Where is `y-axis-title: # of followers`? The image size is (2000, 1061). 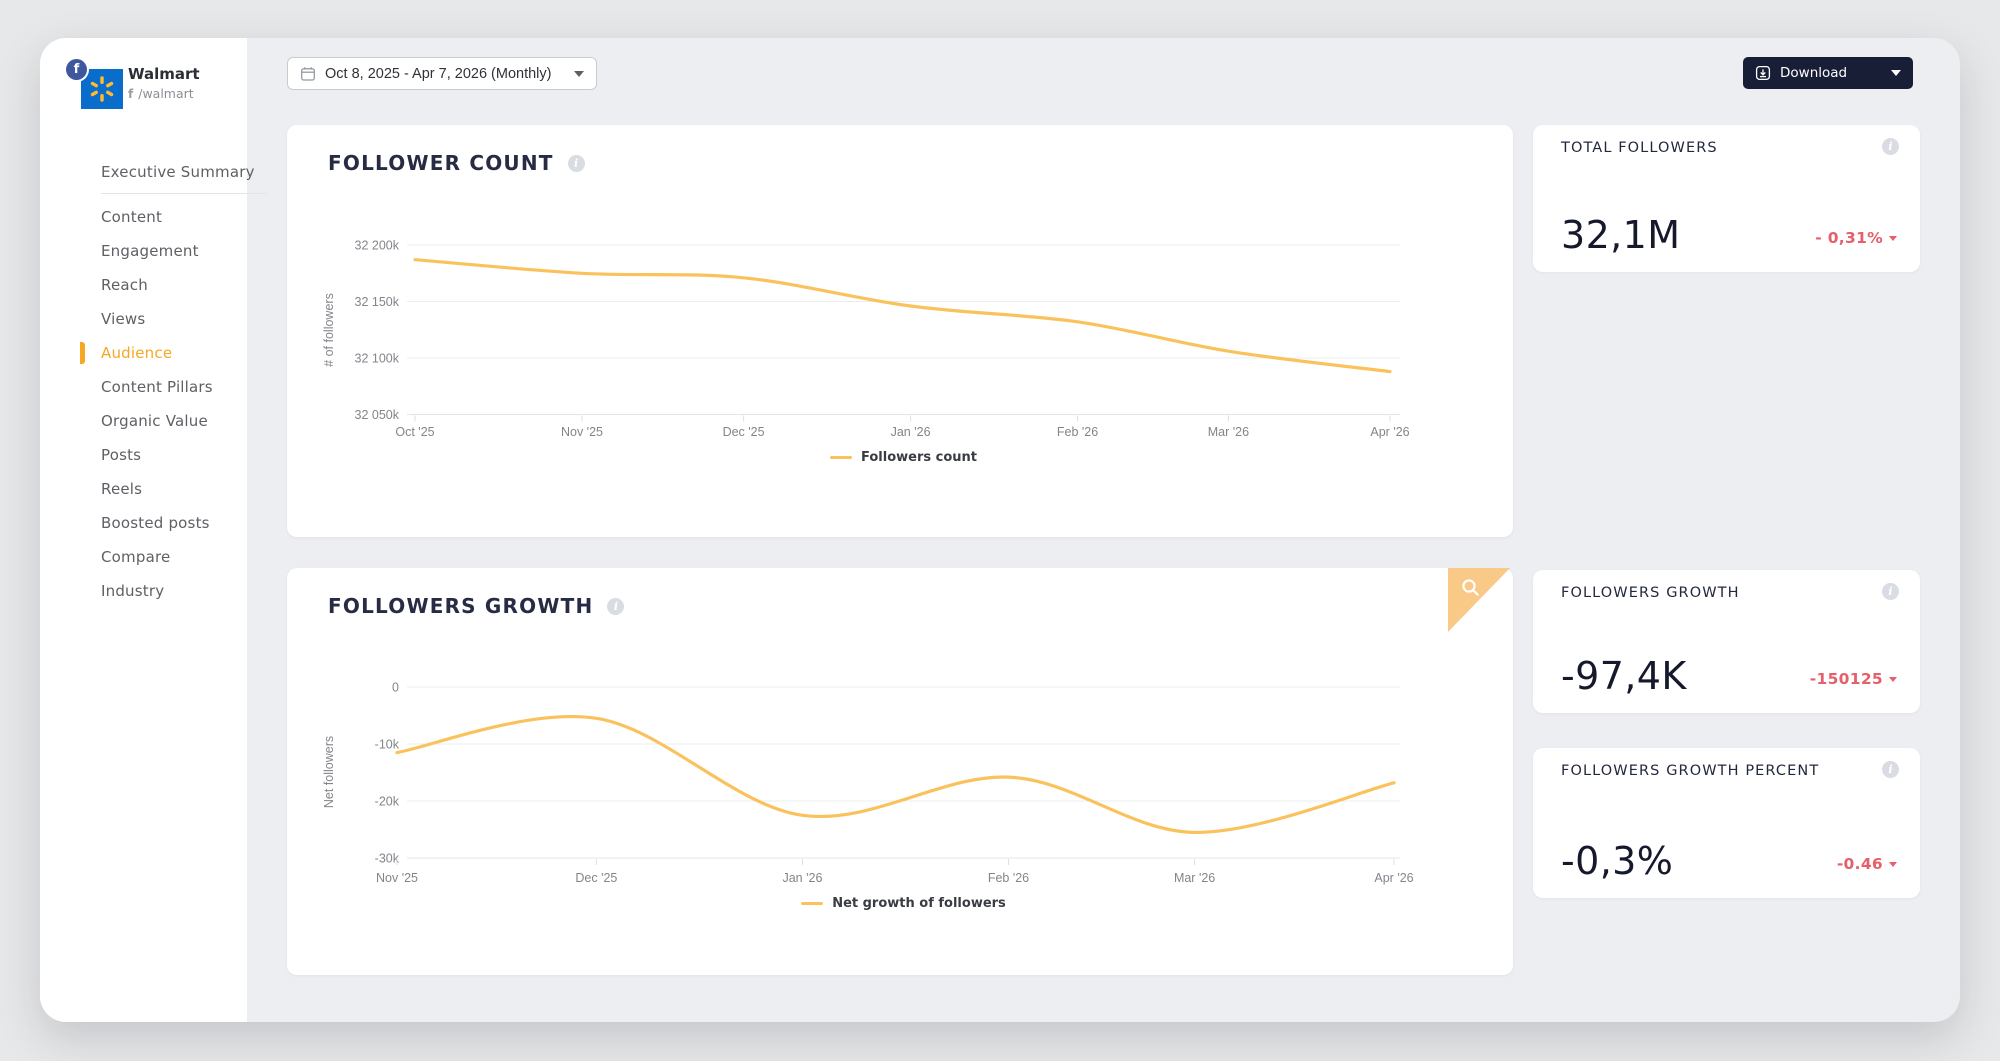 y-axis-title: # of followers is located at coordinates (329, 330).